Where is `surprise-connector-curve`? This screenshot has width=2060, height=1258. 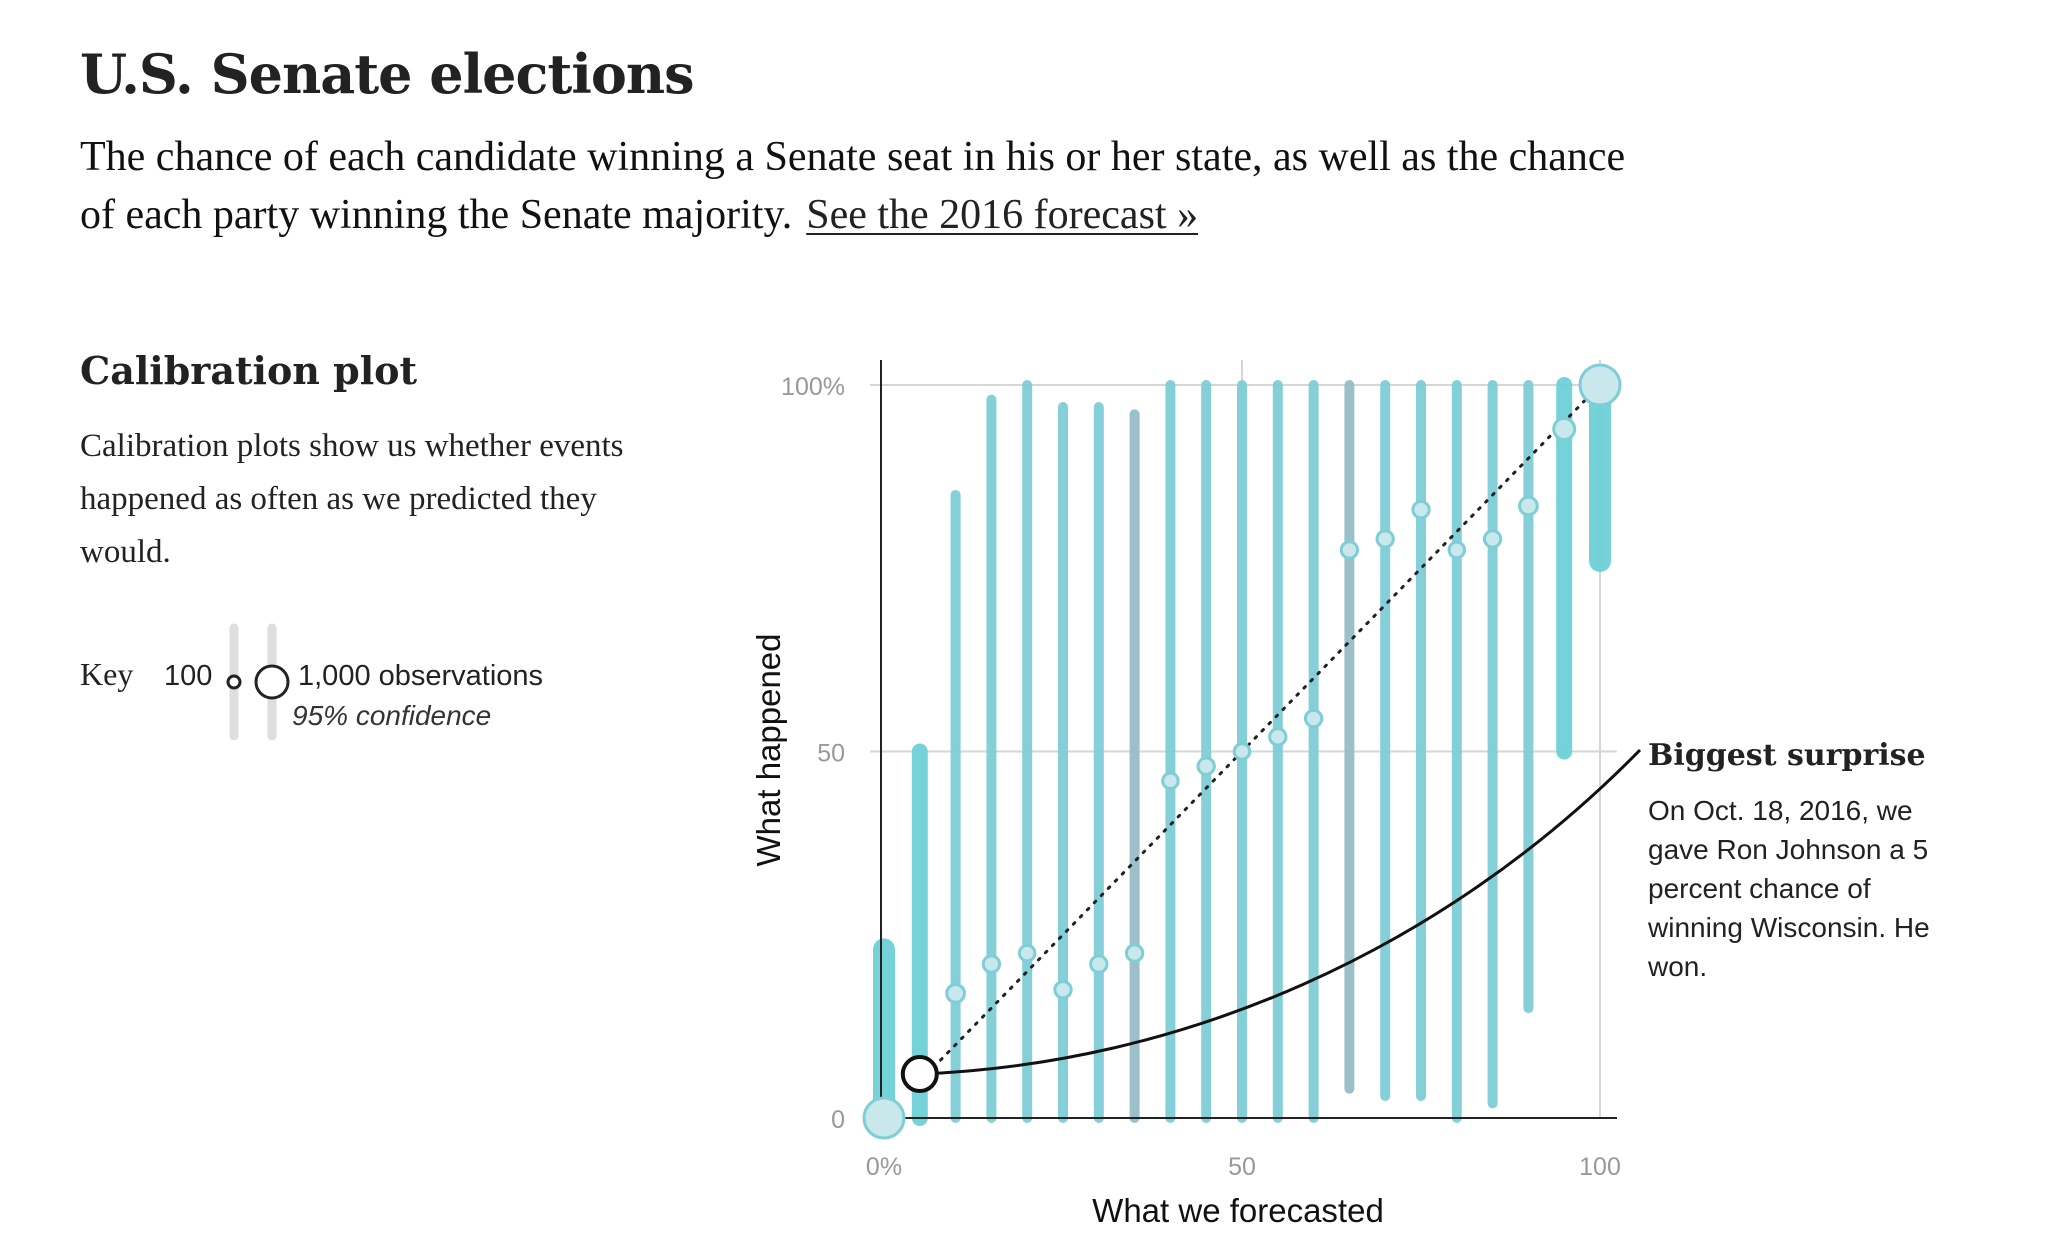 surprise-connector-curve is located at coordinates (1280, 912).